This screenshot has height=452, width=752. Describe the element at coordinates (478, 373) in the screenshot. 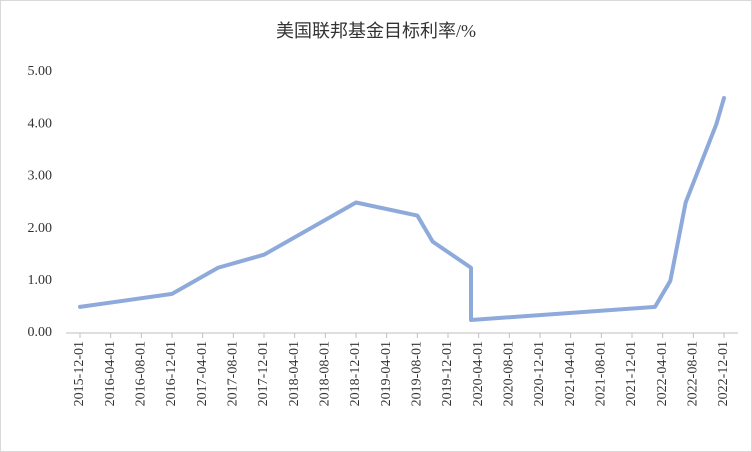

I see `x-tick-label: 2020-04-01` at that location.